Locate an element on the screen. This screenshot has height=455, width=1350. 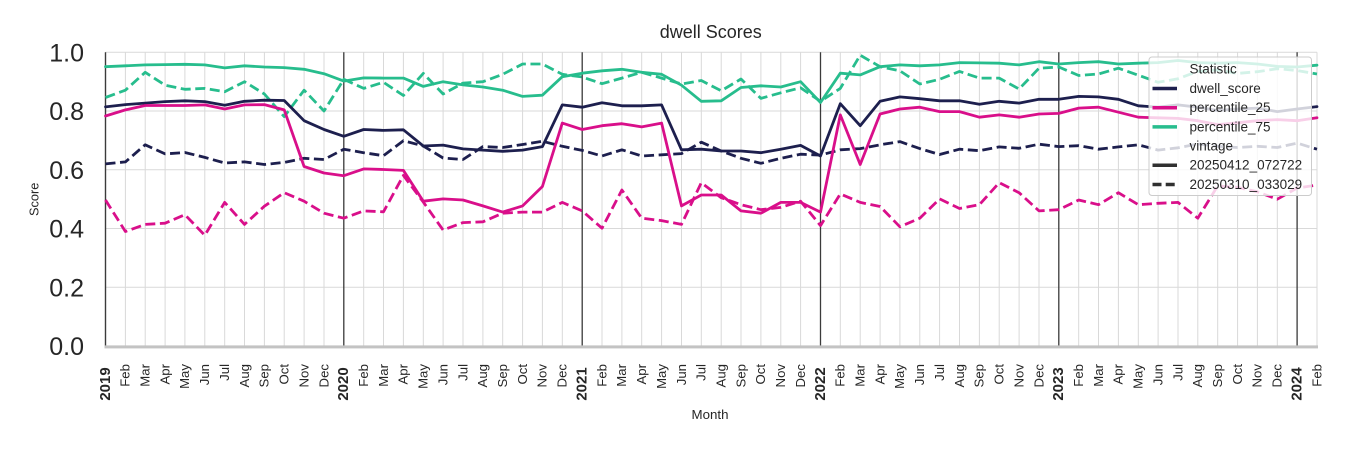
svg-text: 2020 is located at coordinates (343, 383).